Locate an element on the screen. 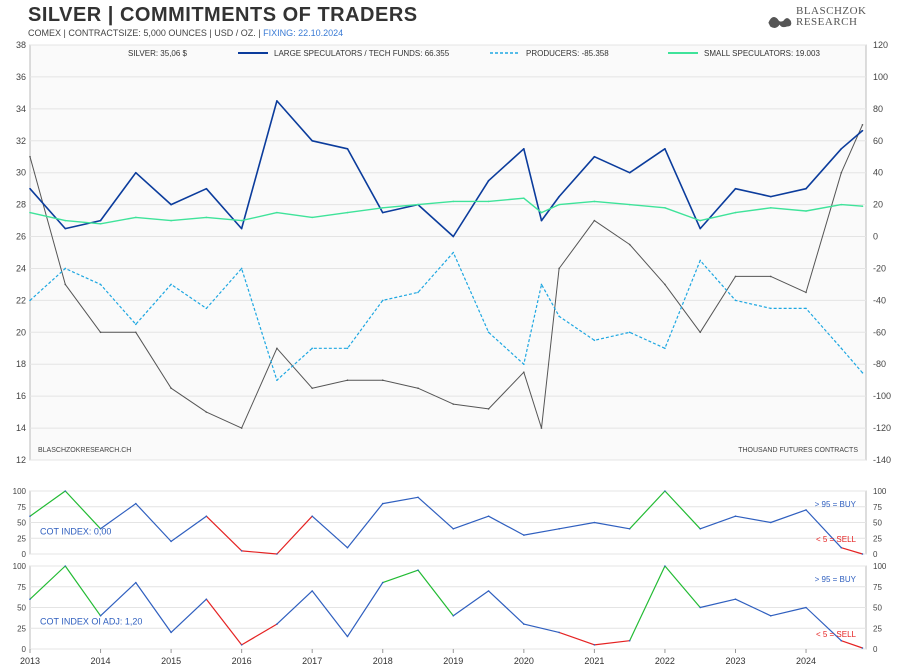  right-axis-tick-label: 120 is located at coordinates (880, 45).